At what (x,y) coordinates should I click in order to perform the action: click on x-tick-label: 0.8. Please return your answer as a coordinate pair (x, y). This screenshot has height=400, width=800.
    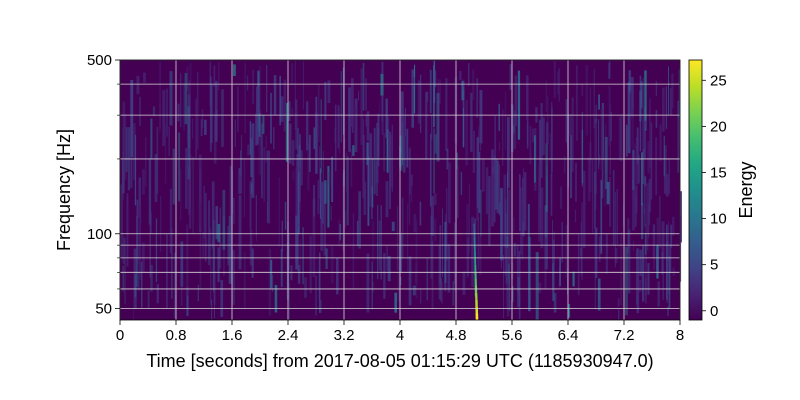
    Looking at the image, I should click on (176, 335).